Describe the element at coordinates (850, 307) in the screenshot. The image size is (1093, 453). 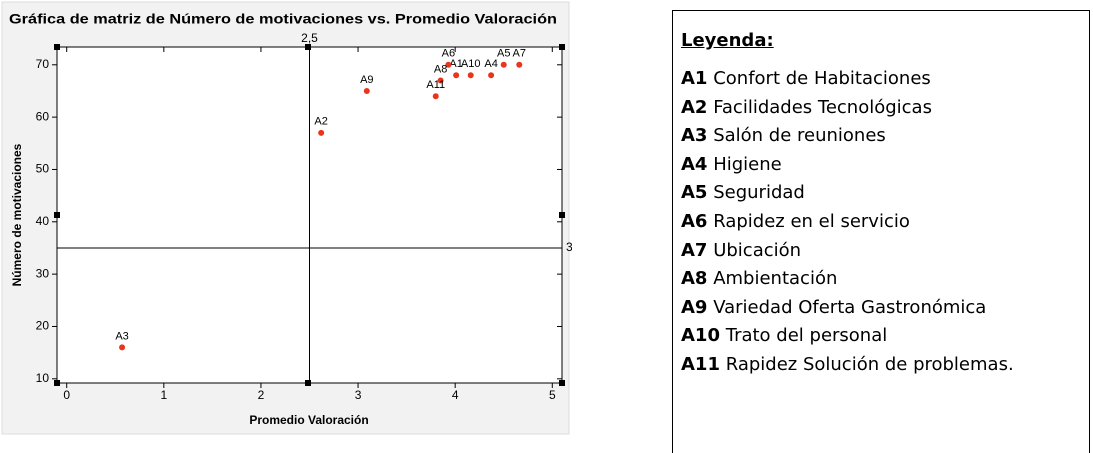
I see `legend-text: Variedad Oferta Gastronómica` at that location.